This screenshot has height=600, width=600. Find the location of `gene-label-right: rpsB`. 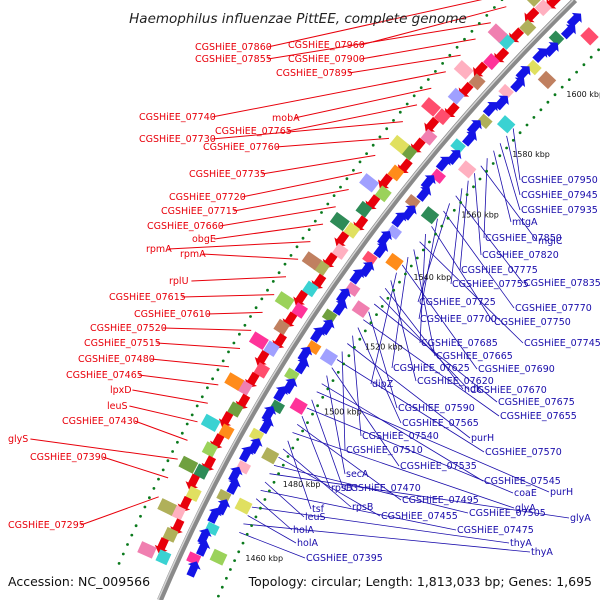

gene-label-right: rpsB is located at coordinates (362, 507).